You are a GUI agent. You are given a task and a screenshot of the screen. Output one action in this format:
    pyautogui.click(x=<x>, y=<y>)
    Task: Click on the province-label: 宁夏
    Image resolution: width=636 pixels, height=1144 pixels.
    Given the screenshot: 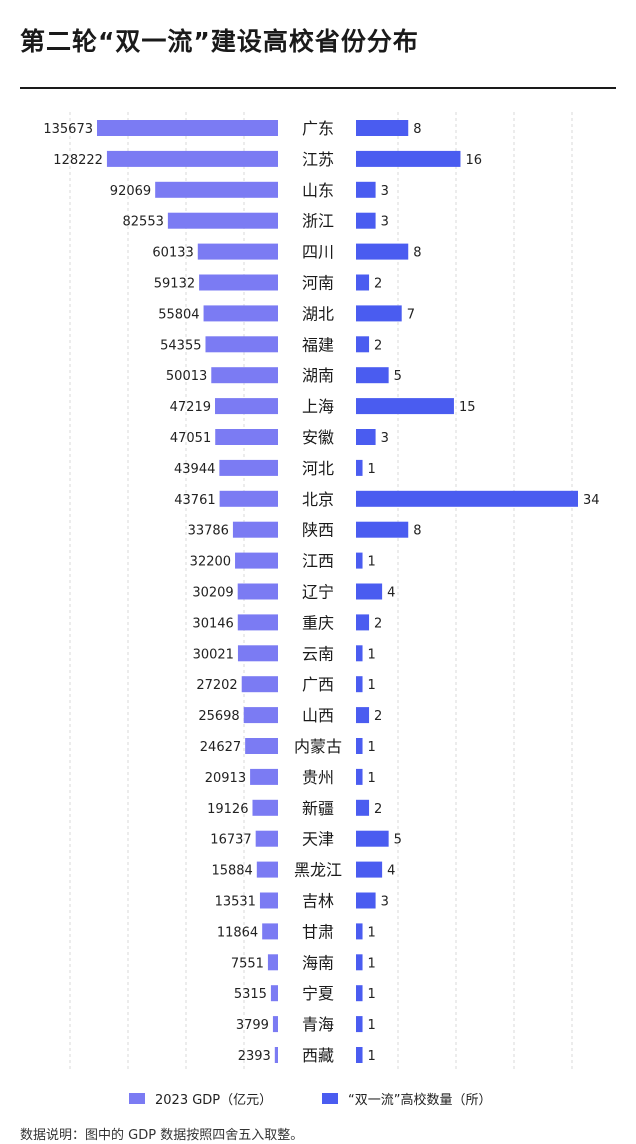 What is the action you would take?
    pyautogui.click(x=318, y=993)
    